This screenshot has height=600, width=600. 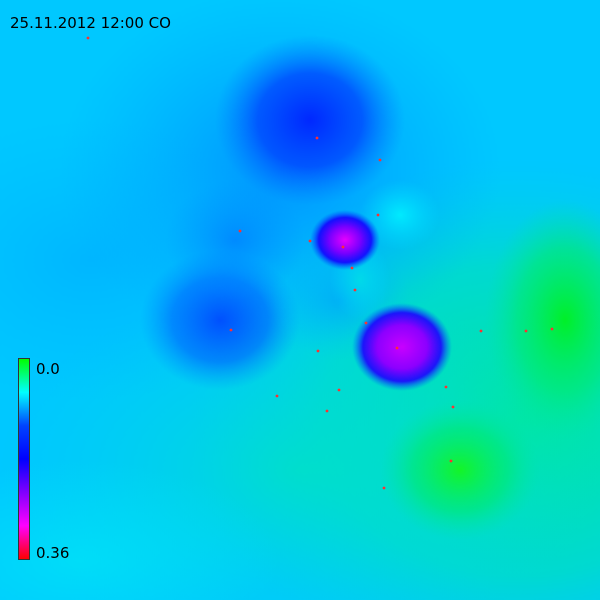 What do you see at coordinates (48, 369) in the screenshot?
I see `legend-min-label: 0.0` at bounding box center [48, 369].